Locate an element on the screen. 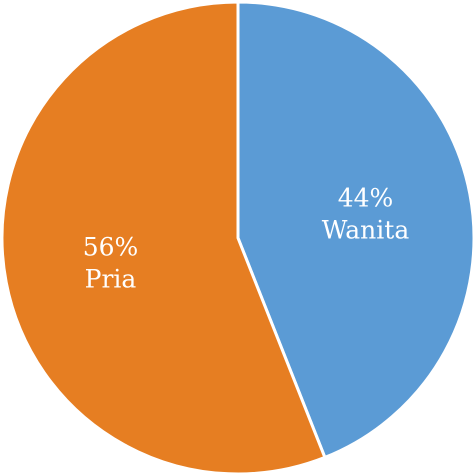 The image size is (476, 476). data-label-category-wanita: Wanita is located at coordinates (366, 230).